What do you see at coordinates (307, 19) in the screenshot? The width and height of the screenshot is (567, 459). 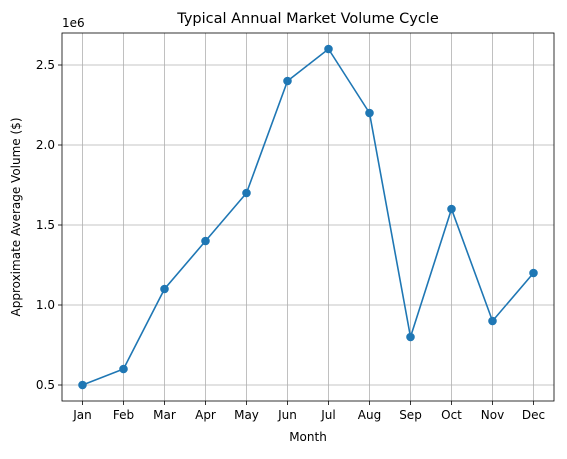 I see `chart-title: Typical Annual Market Volume Cycle` at bounding box center [307, 19].